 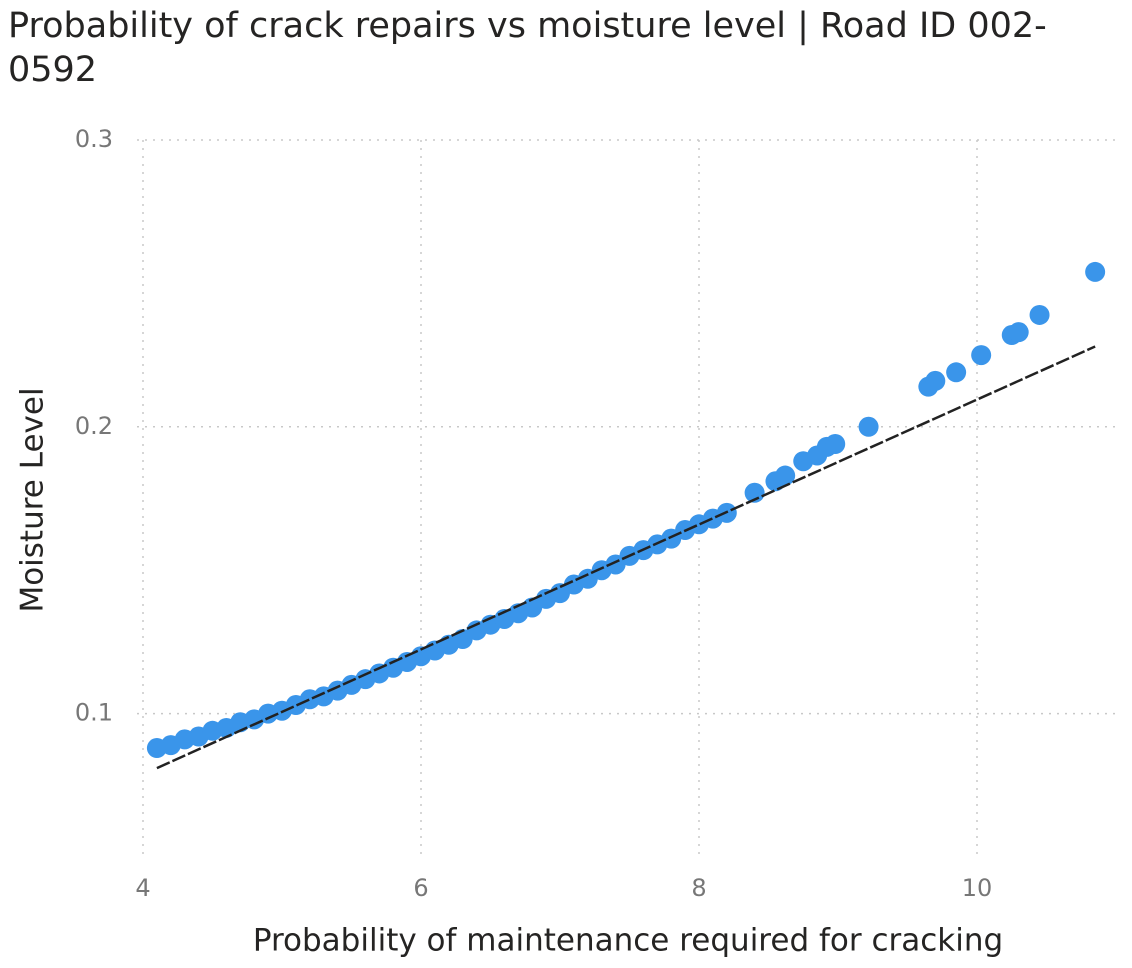 I want to click on x-tick-label: 6, so click(x=420, y=888).